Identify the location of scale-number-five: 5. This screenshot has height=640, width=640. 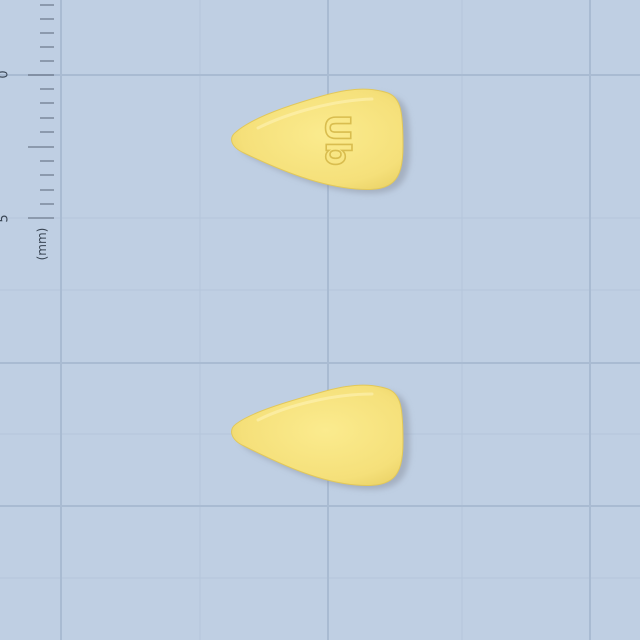
(6, 218).